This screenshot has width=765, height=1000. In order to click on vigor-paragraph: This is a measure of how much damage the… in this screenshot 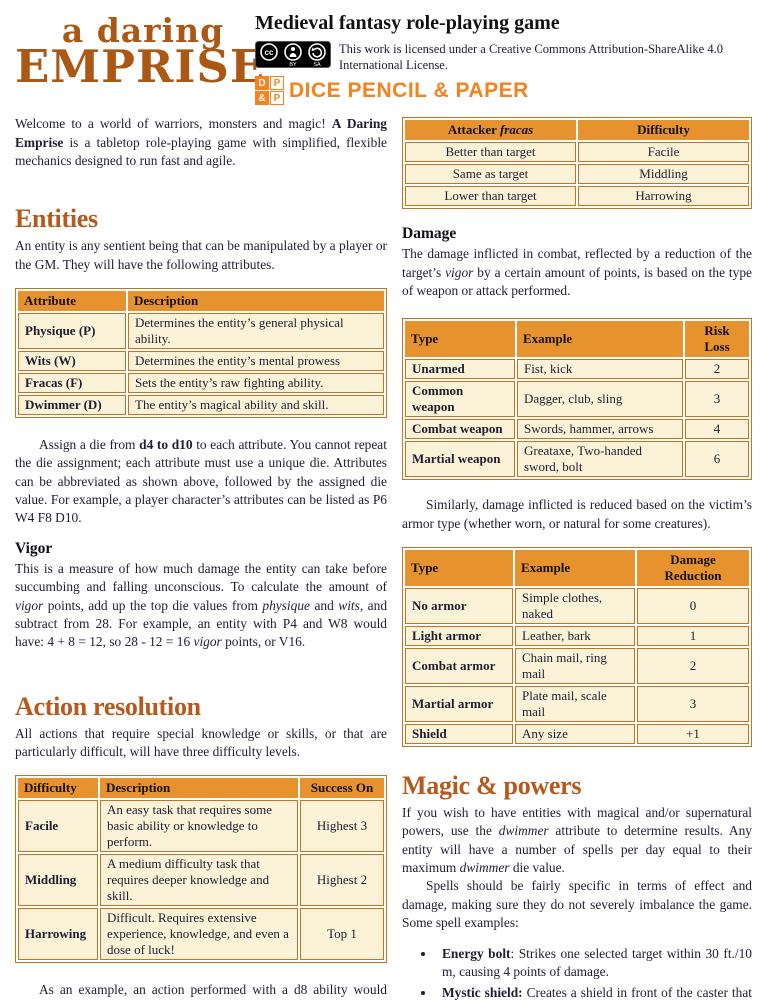, I will do `click(201, 605)`.